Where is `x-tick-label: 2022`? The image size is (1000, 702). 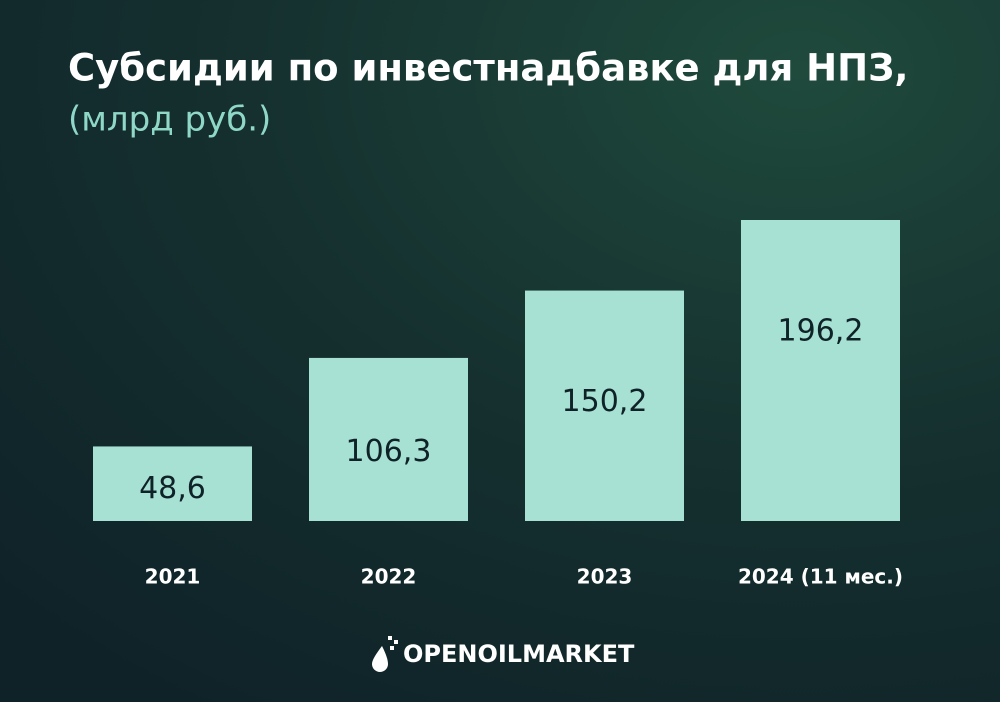 x-tick-label: 2022 is located at coordinates (389, 577).